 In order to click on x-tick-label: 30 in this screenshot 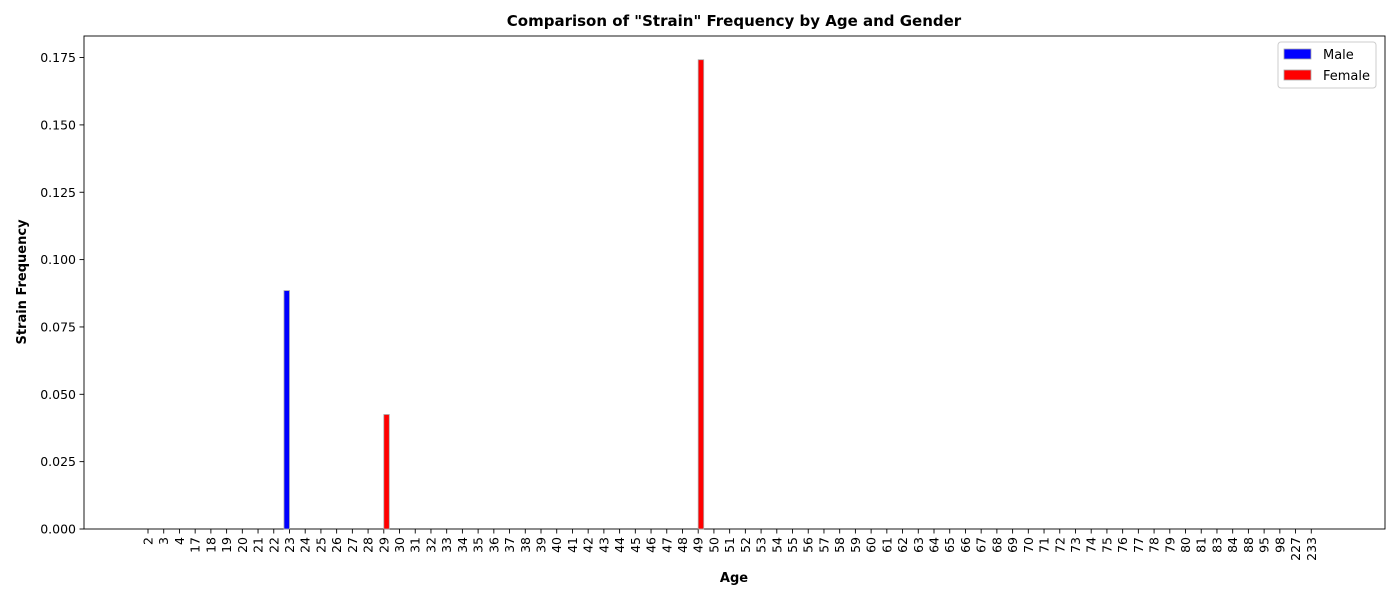, I will do `click(399, 545)`.